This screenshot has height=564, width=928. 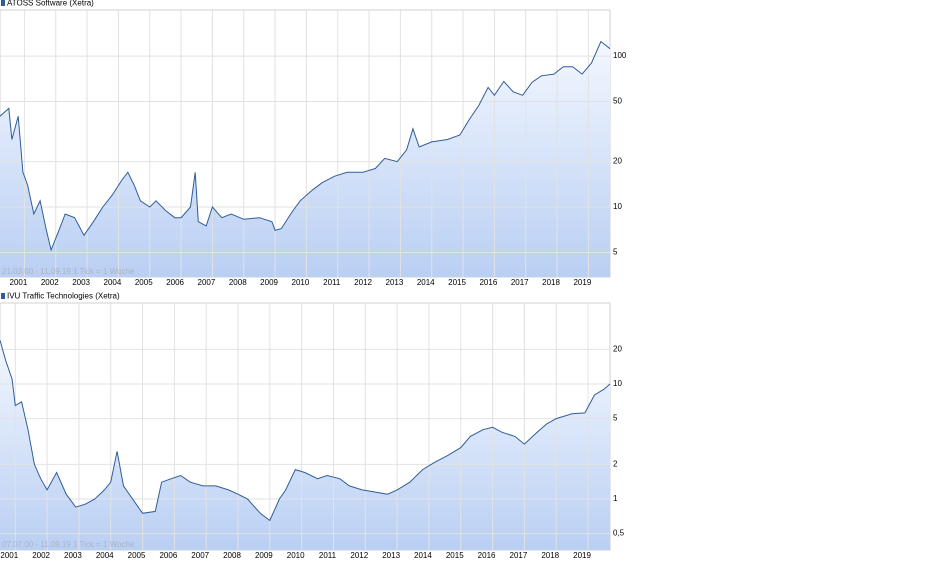 What do you see at coordinates (68, 271) in the screenshot?
I see `annotation: 21.03.00 - 11.09.19 1 Tick = 1 Woche` at bounding box center [68, 271].